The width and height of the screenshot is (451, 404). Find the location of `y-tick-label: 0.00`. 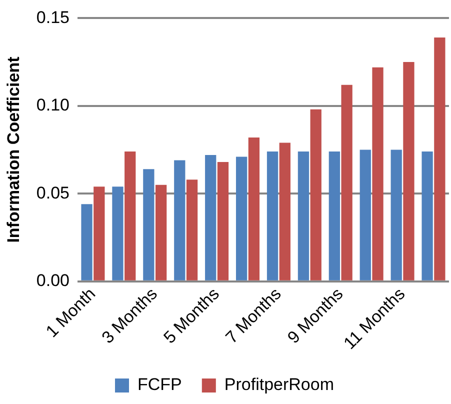

y-tick-label: 0.00 is located at coordinates (53, 280).